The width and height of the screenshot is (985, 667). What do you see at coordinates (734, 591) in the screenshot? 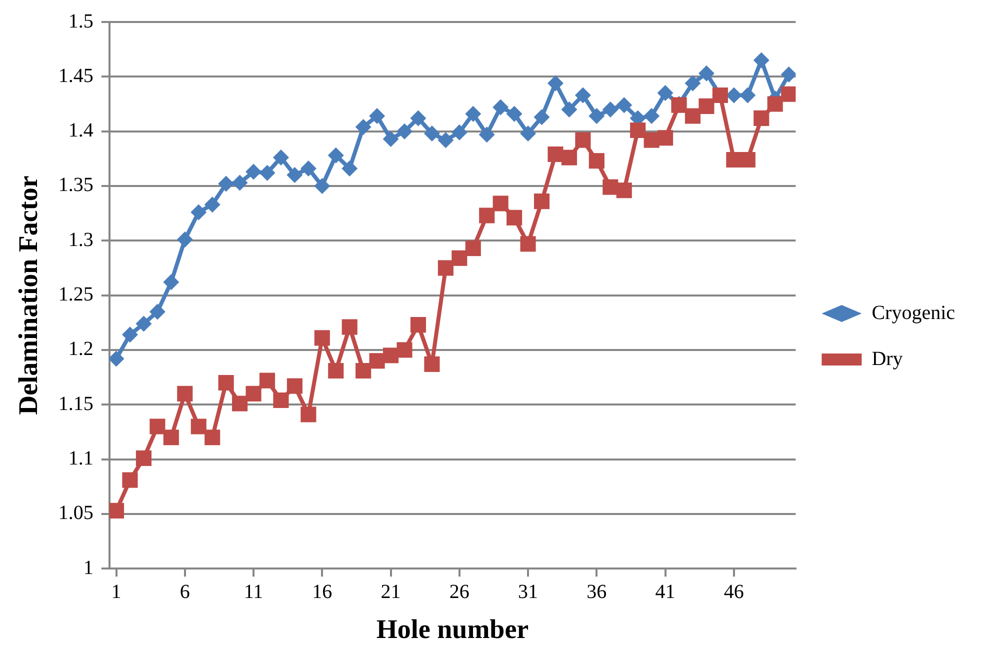
I see `x-tick-label: 46` at bounding box center [734, 591].